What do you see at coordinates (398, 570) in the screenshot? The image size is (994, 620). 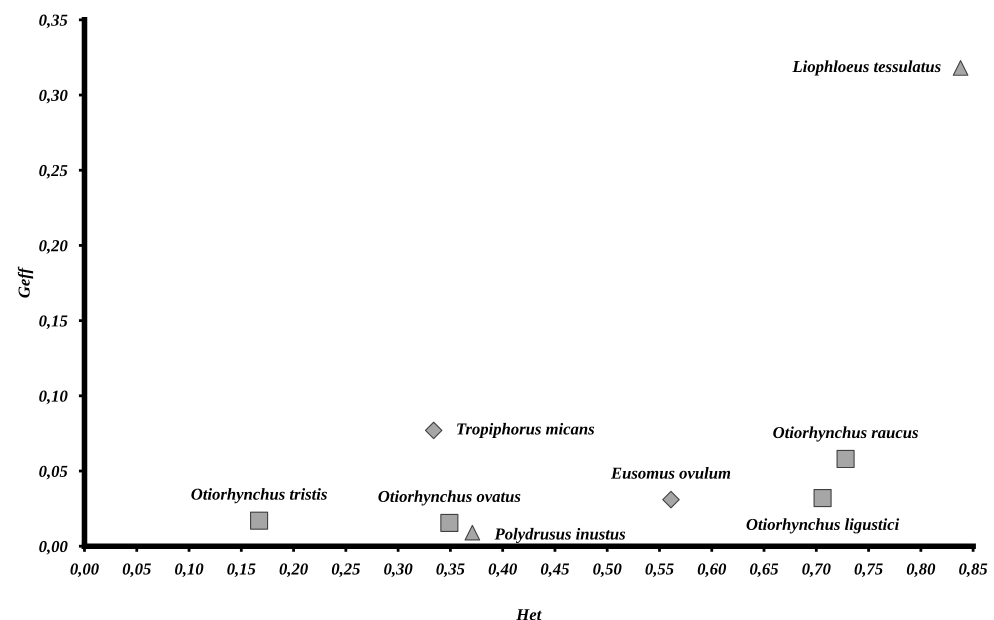 I see `x-tick-label: 0,30` at bounding box center [398, 570].